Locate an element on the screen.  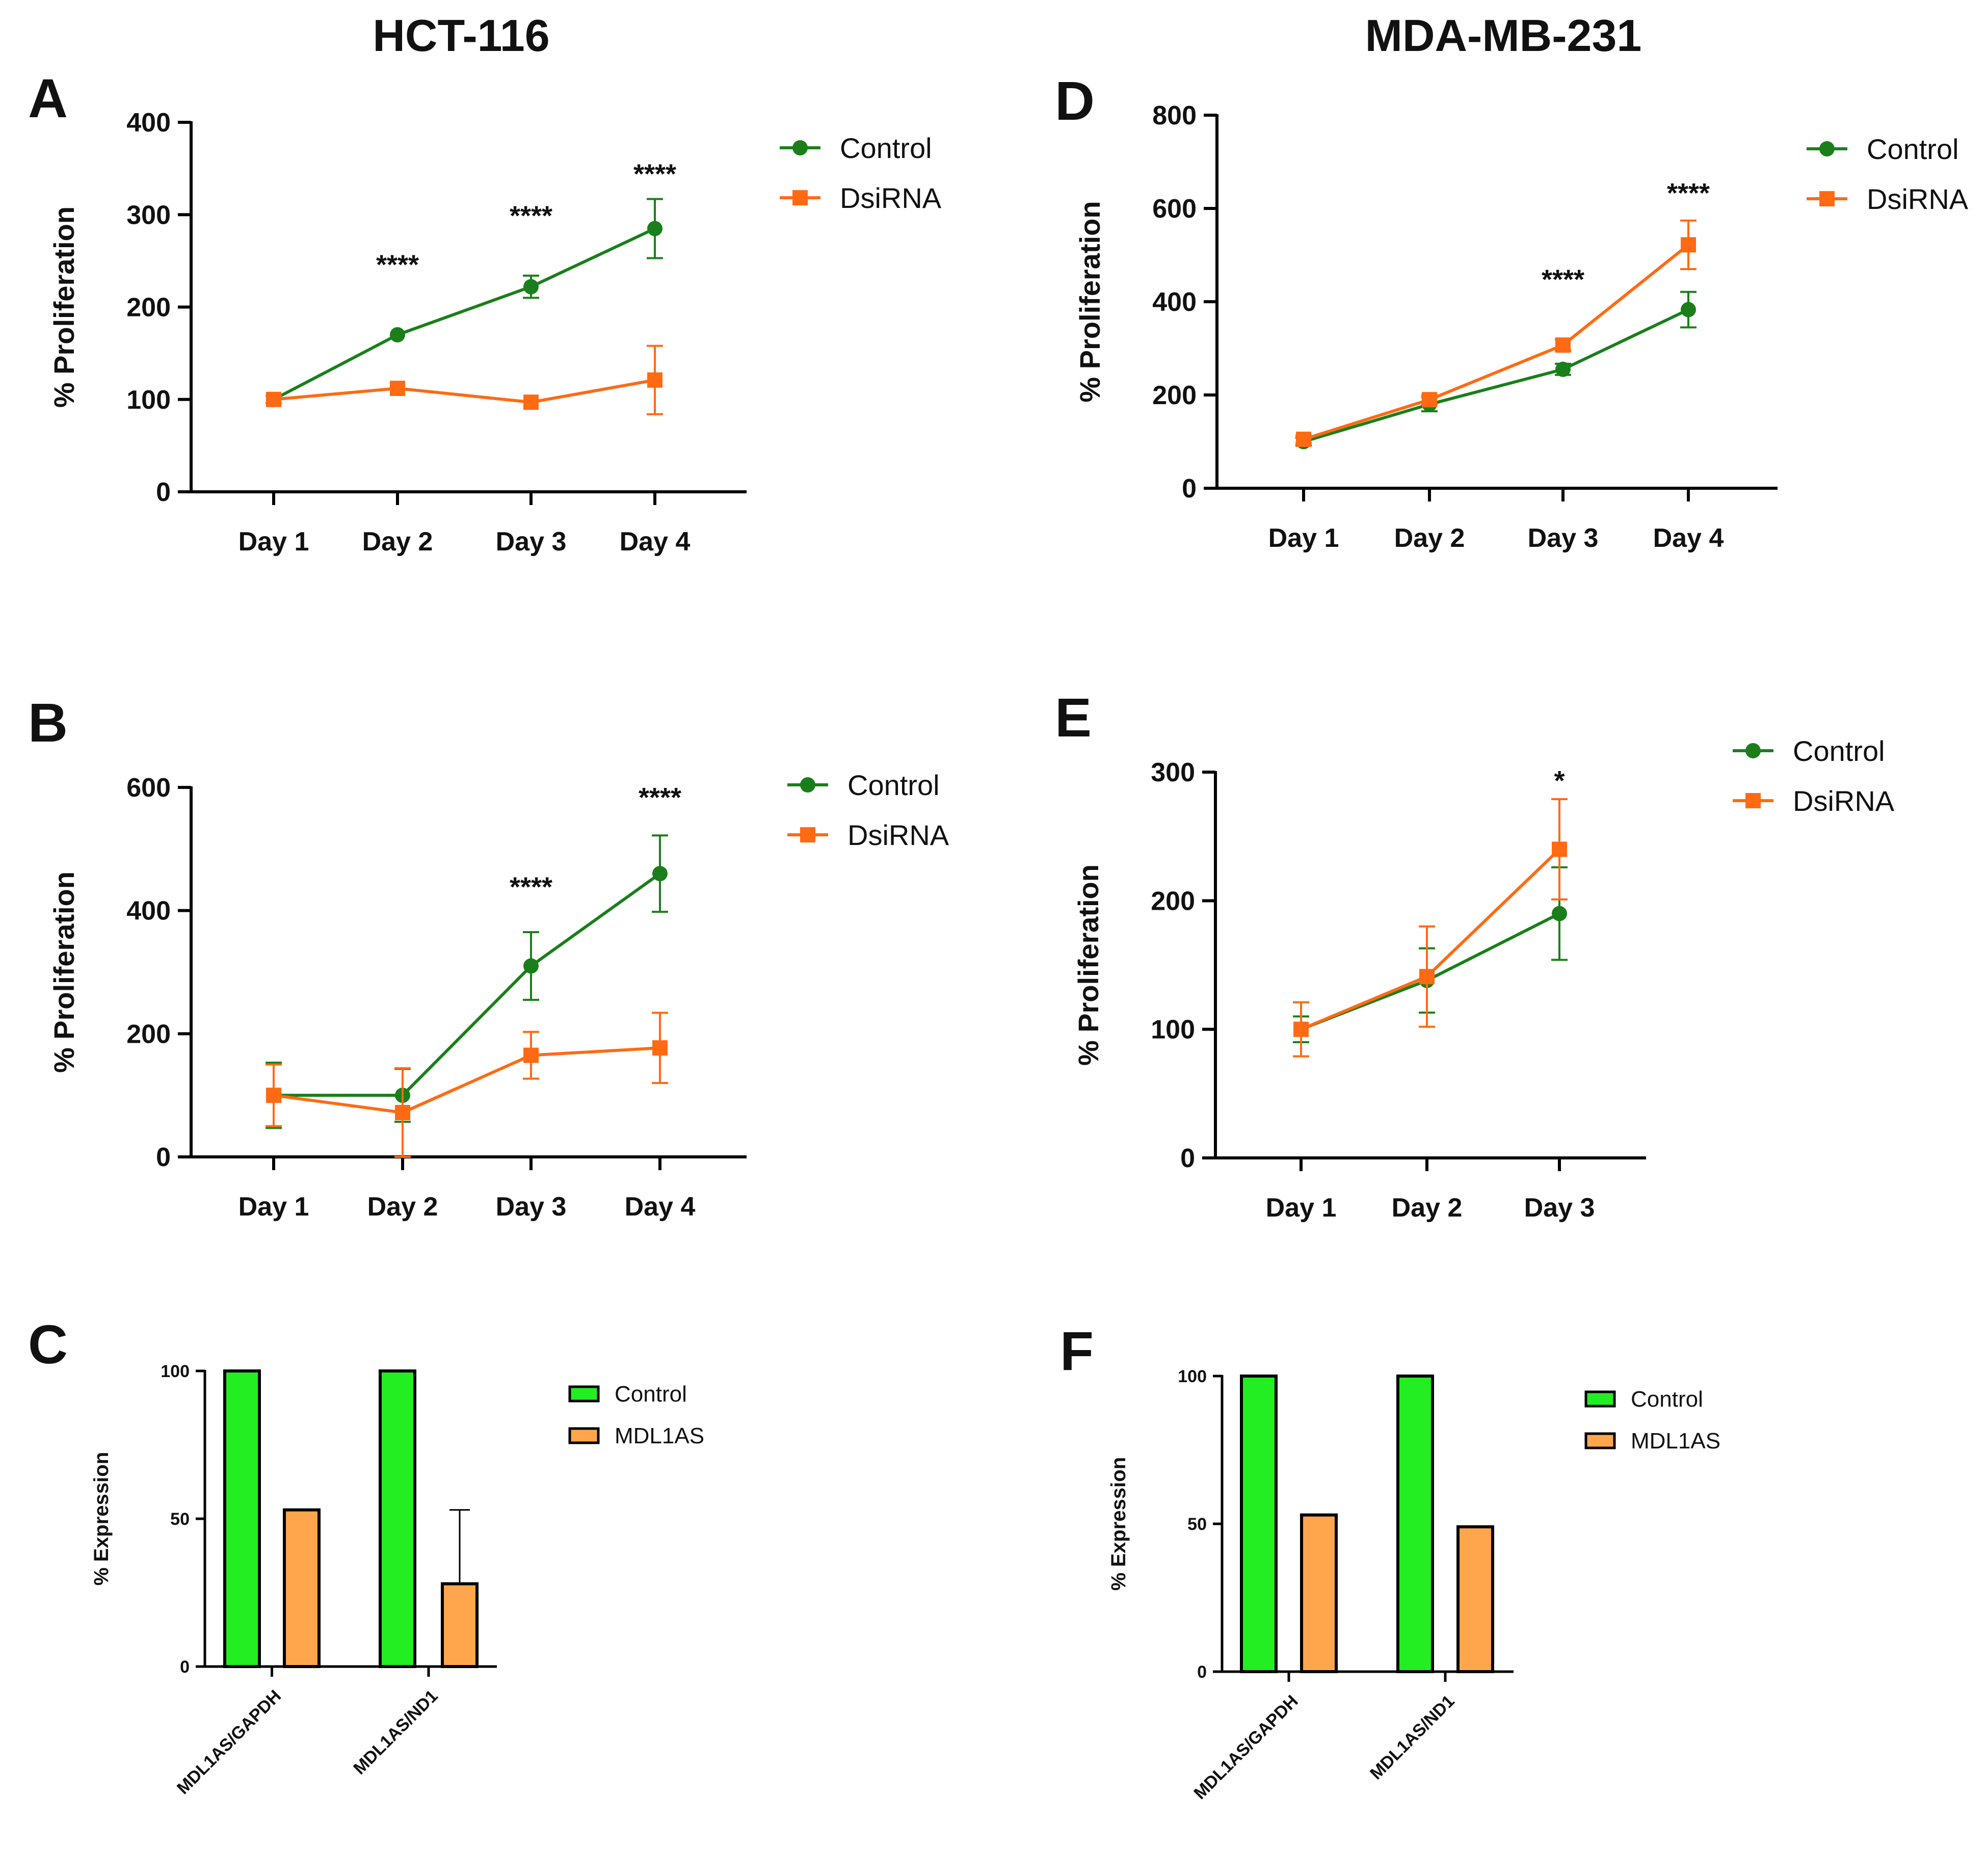
y-tick-label: 50 is located at coordinates (180, 1519).